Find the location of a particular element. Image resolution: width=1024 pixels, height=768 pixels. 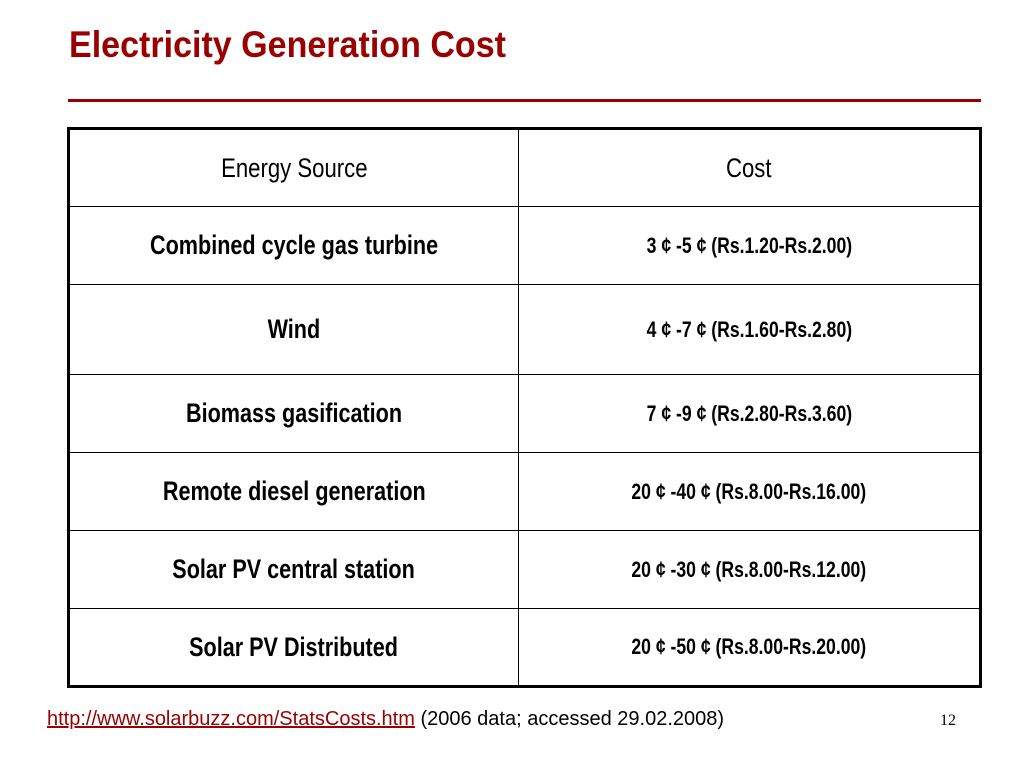

table-row: Wind 4 ¢ -7 ¢ (Rs.1.60-Rs.2.80) is located at coordinates (524, 329).